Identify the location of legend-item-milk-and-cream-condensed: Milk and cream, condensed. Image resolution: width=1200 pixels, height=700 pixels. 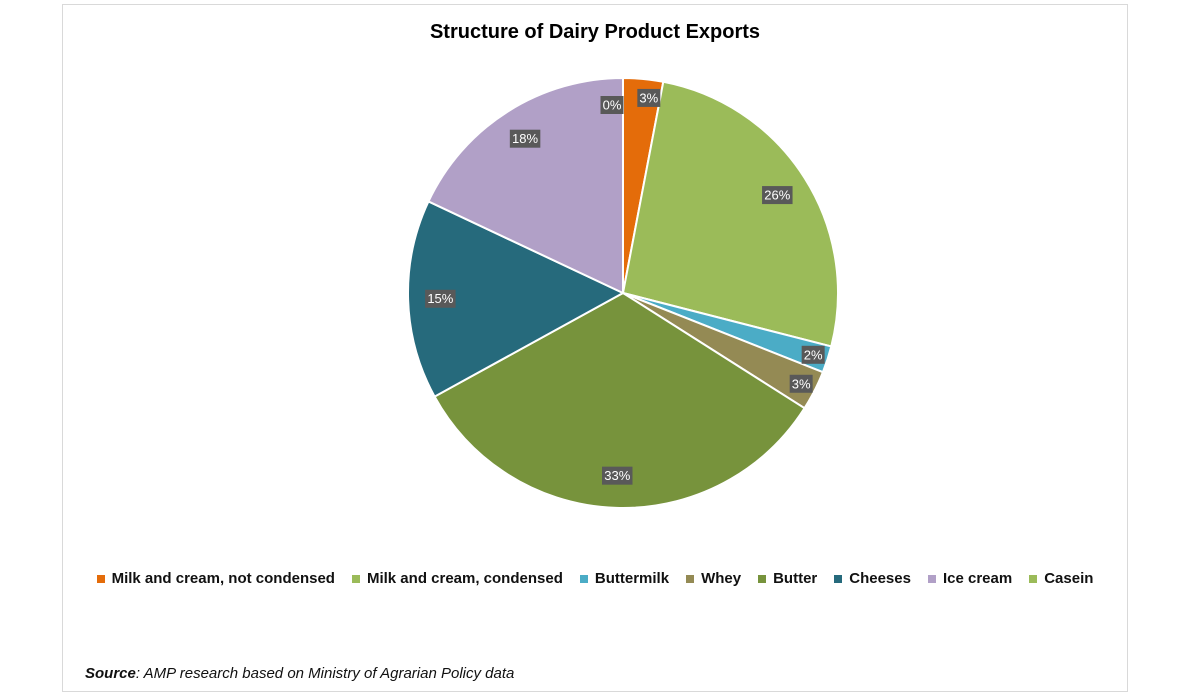
(457, 578).